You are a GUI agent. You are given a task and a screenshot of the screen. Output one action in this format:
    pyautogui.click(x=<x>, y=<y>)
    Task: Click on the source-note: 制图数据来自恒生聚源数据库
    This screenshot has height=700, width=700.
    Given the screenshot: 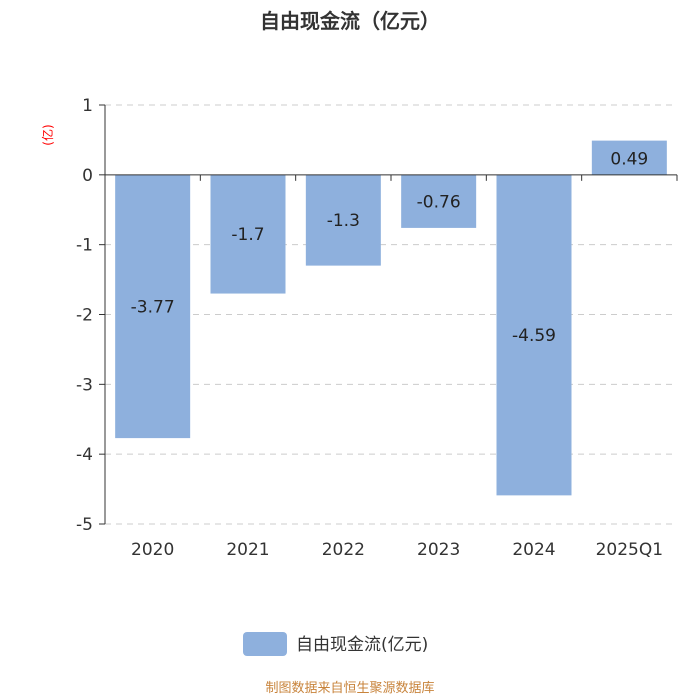 What is the action you would take?
    pyautogui.click(x=349, y=688)
    